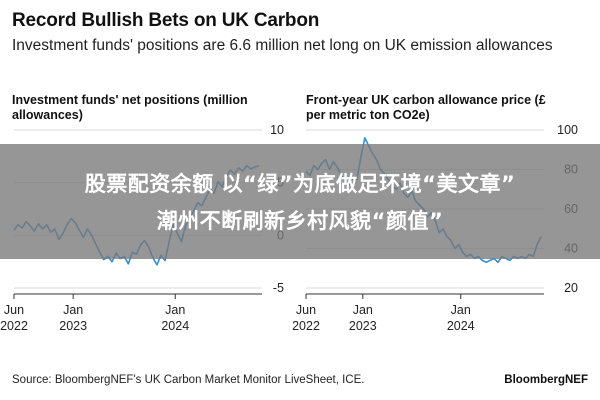  Describe the element at coordinates (571, 288) in the screenshot. I see `right-ytick-label: 20` at that location.